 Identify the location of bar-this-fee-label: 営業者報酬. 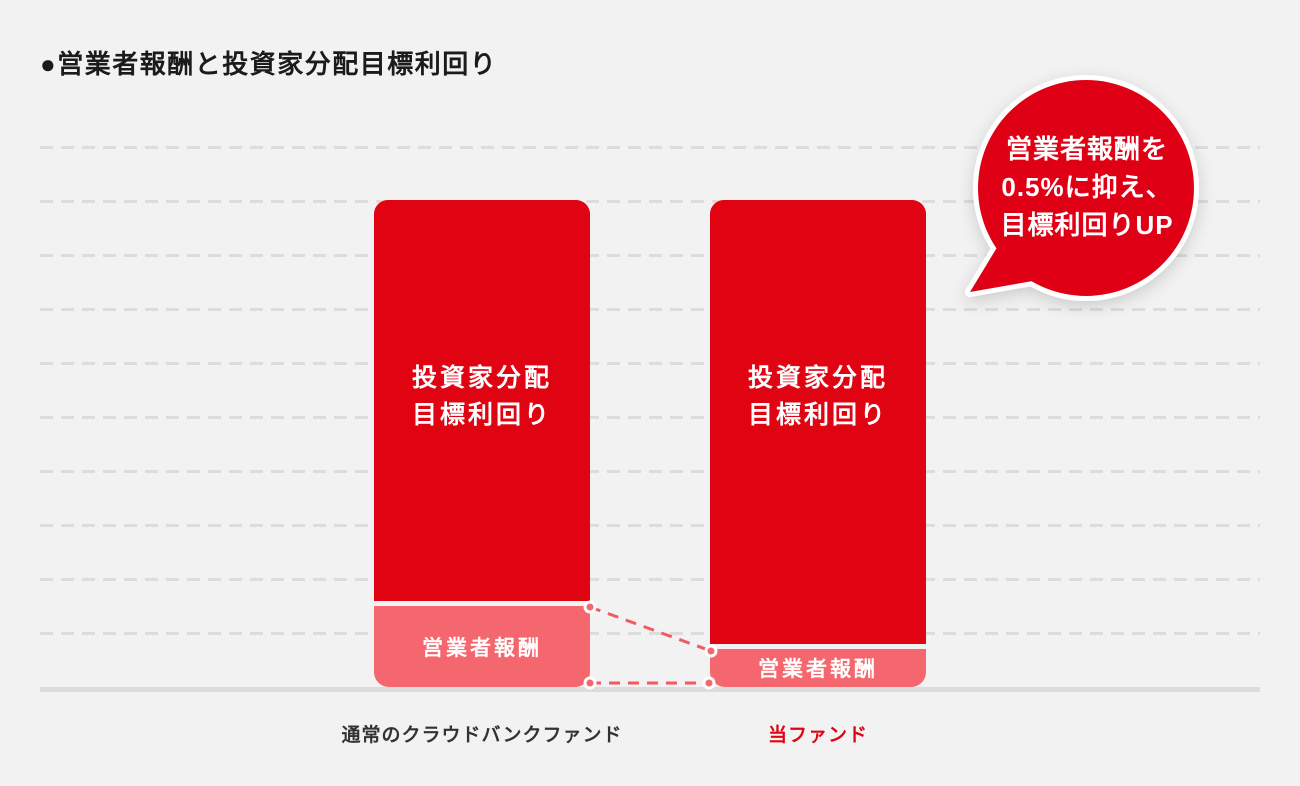
(818, 669).